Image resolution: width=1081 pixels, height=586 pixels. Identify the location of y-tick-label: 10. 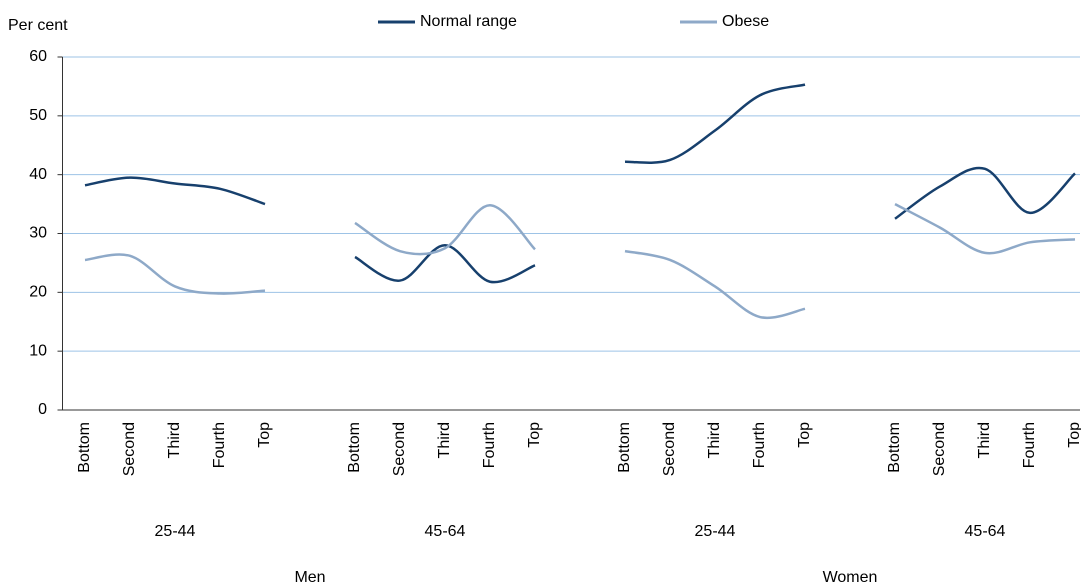
(38, 350).